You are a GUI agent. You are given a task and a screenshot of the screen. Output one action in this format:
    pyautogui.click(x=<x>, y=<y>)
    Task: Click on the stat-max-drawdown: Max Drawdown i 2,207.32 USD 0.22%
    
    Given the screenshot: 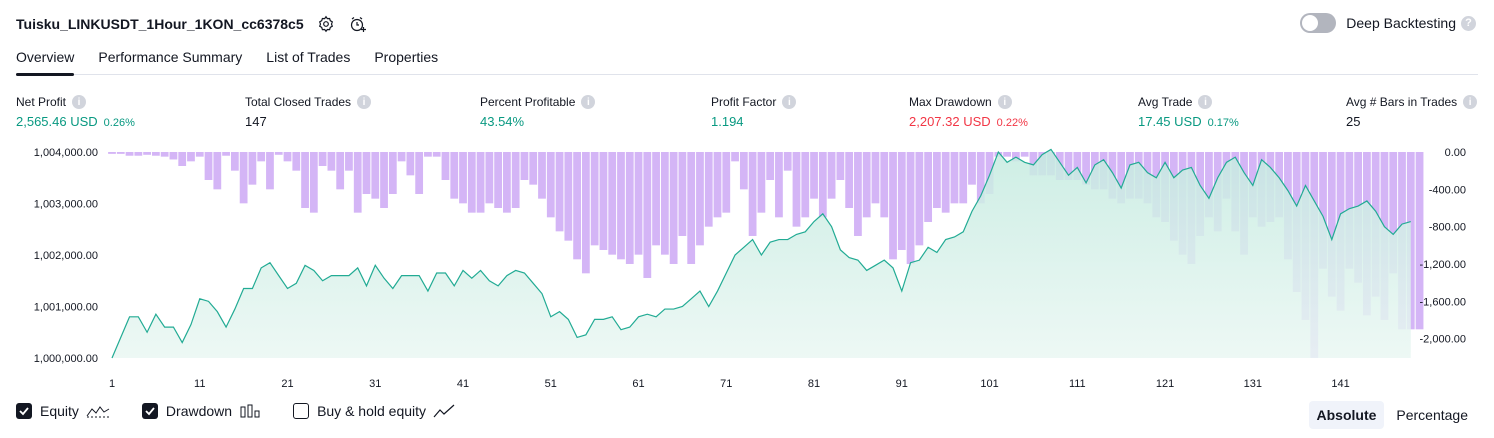 What is the action you would take?
    pyautogui.click(x=968, y=111)
    